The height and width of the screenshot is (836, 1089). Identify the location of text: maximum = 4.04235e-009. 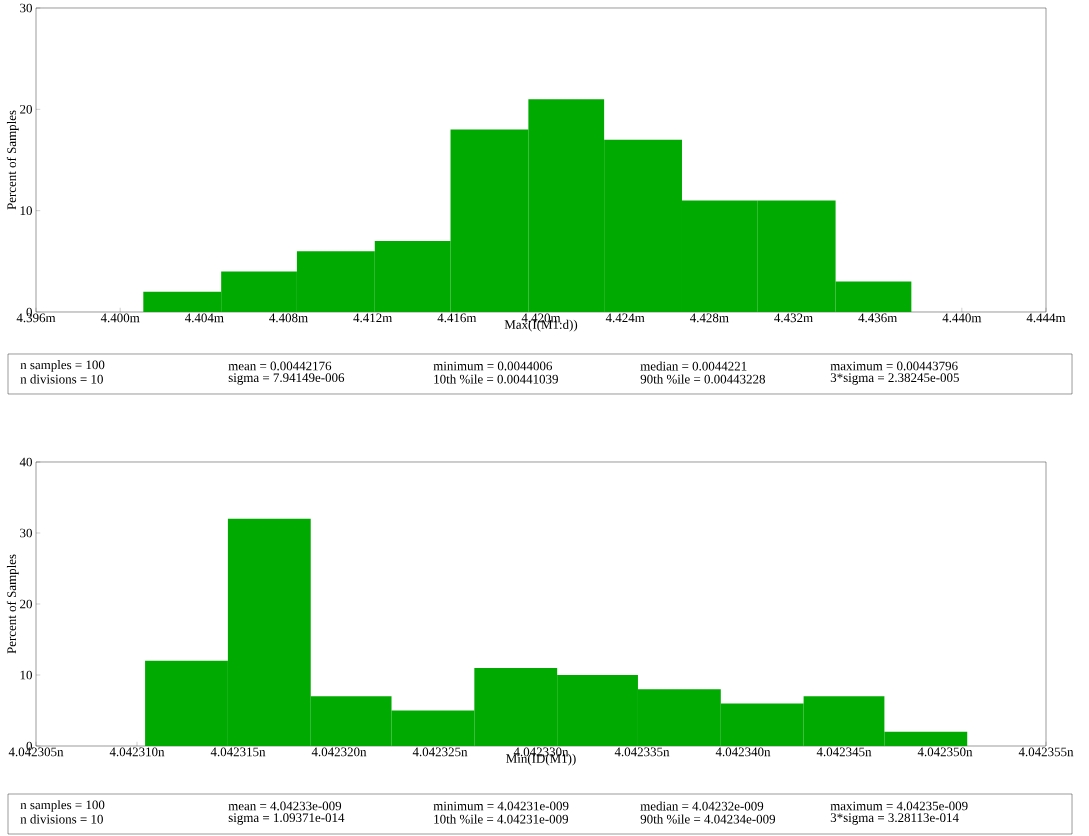
(899, 806).